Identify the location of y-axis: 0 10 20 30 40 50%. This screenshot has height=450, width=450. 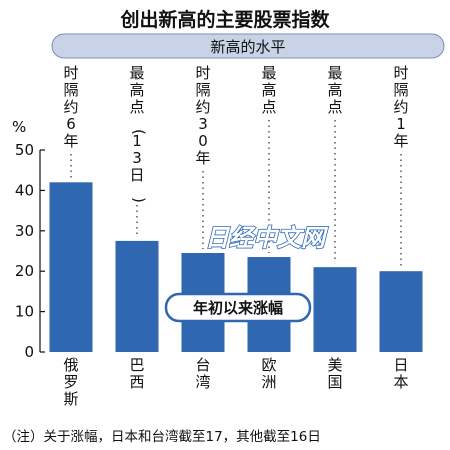
(28, 239).